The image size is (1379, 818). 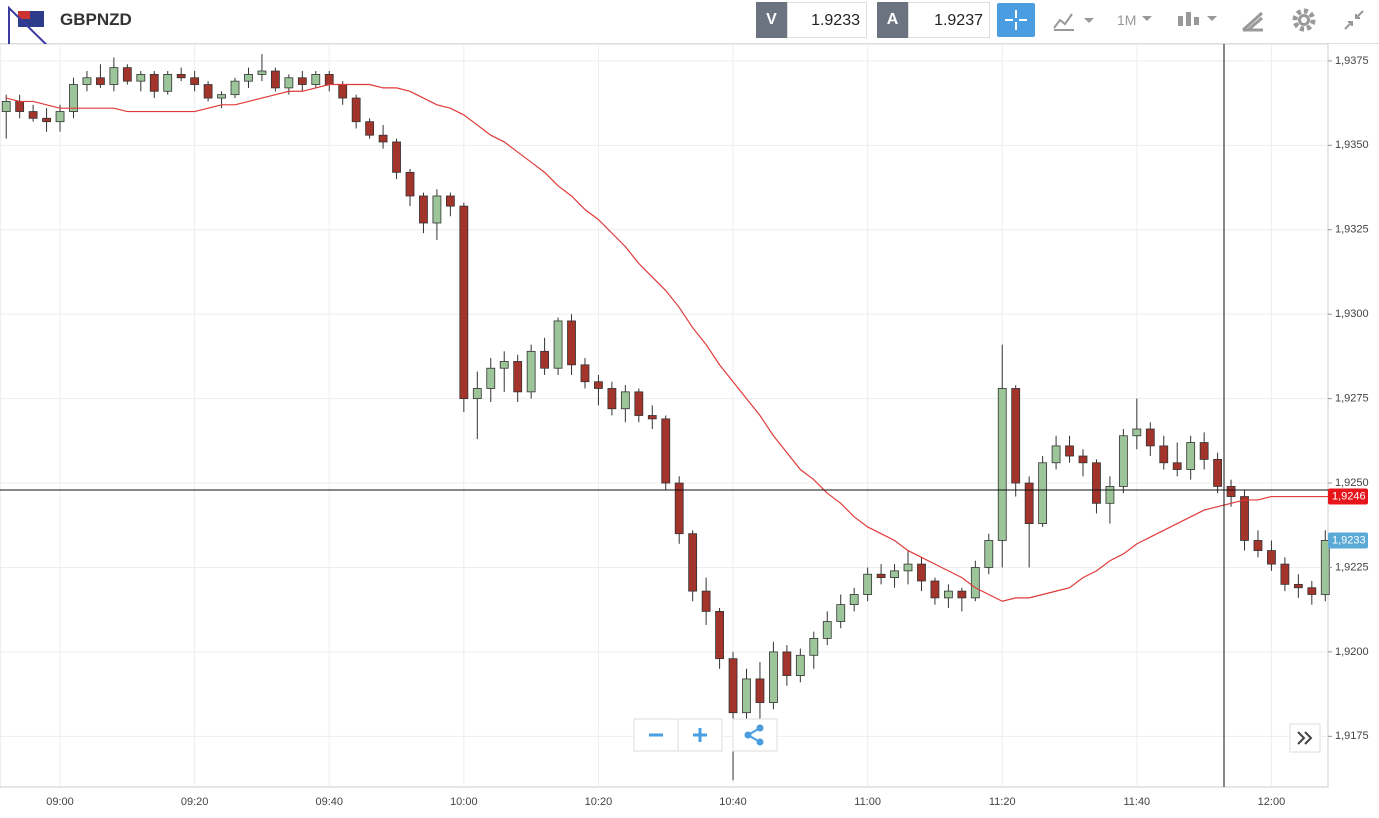 I want to click on collapse-button, so click(x=1354, y=20).